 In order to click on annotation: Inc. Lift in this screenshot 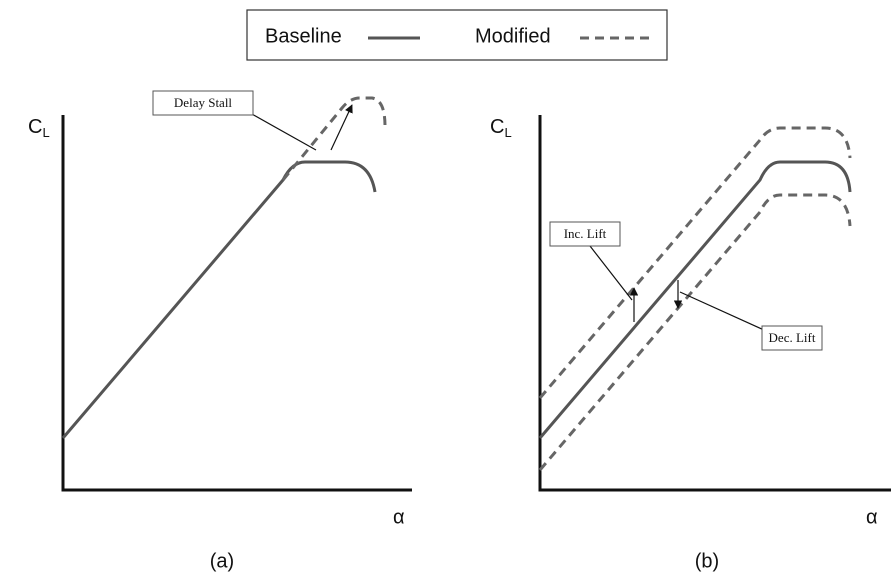, I will do `click(585, 233)`.